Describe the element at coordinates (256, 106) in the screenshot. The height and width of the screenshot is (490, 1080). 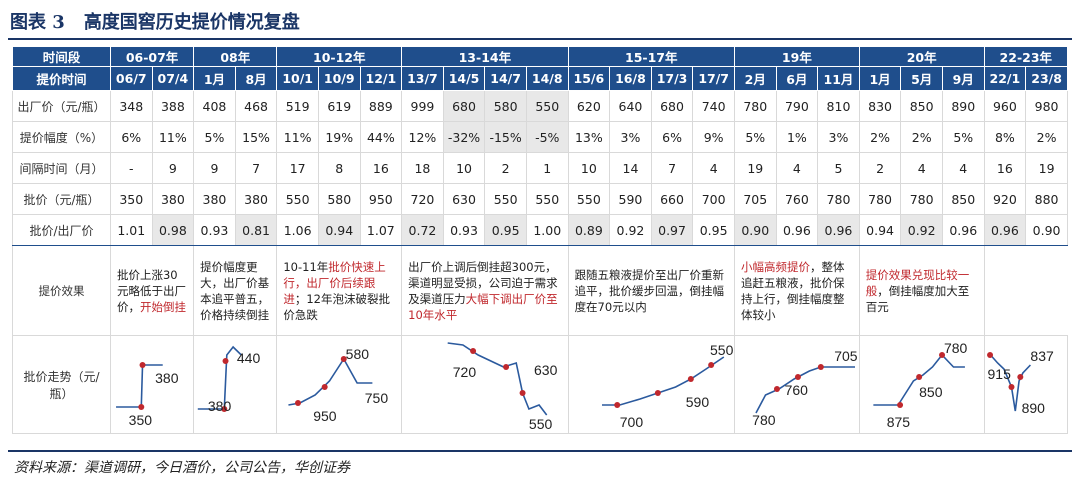
I see `table-cell: 468` at that location.